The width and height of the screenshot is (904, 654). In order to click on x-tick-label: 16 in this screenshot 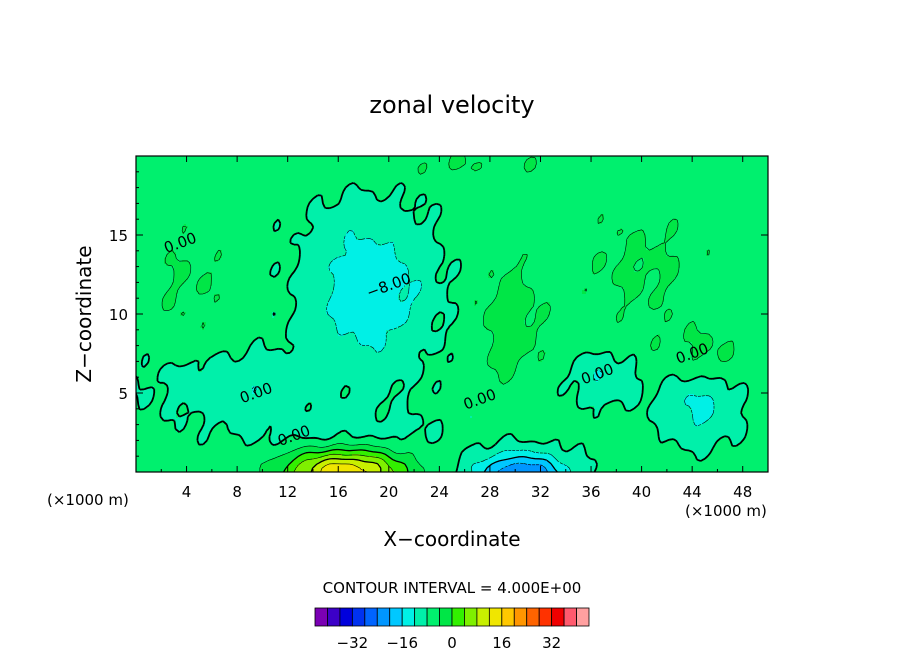, I will do `click(338, 492)`.